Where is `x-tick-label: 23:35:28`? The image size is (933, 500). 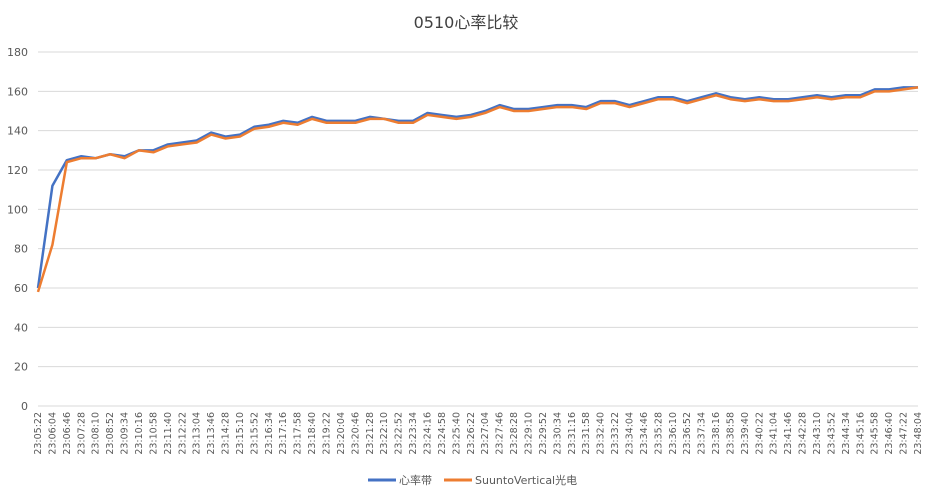 x-tick-label: 23:35:28 is located at coordinates (658, 433).